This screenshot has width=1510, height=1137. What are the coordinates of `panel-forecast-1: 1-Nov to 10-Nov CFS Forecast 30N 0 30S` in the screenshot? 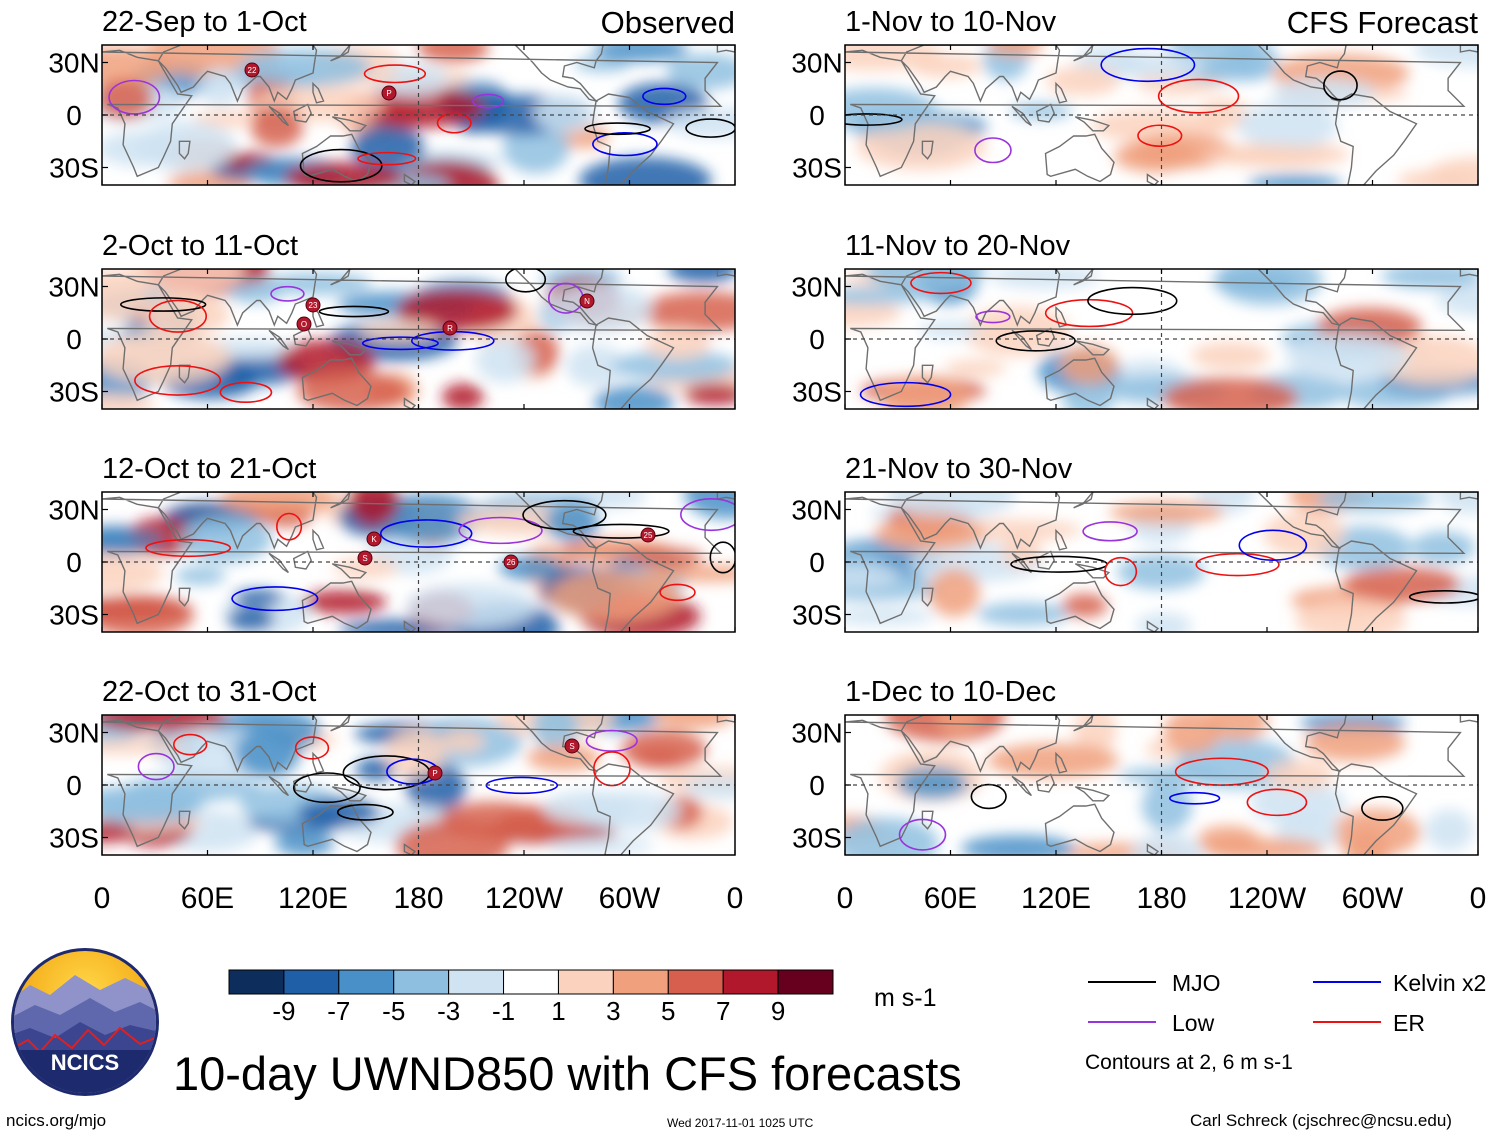 It's located at (1135, 95).